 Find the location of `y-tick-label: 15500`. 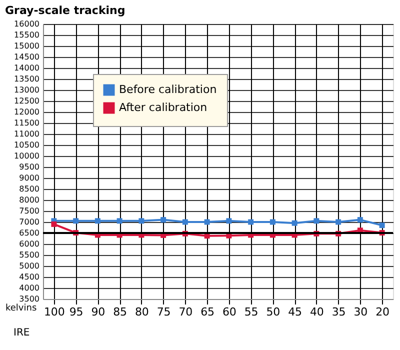

y-tick-label: 15500 is located at coordinates (27, 35).